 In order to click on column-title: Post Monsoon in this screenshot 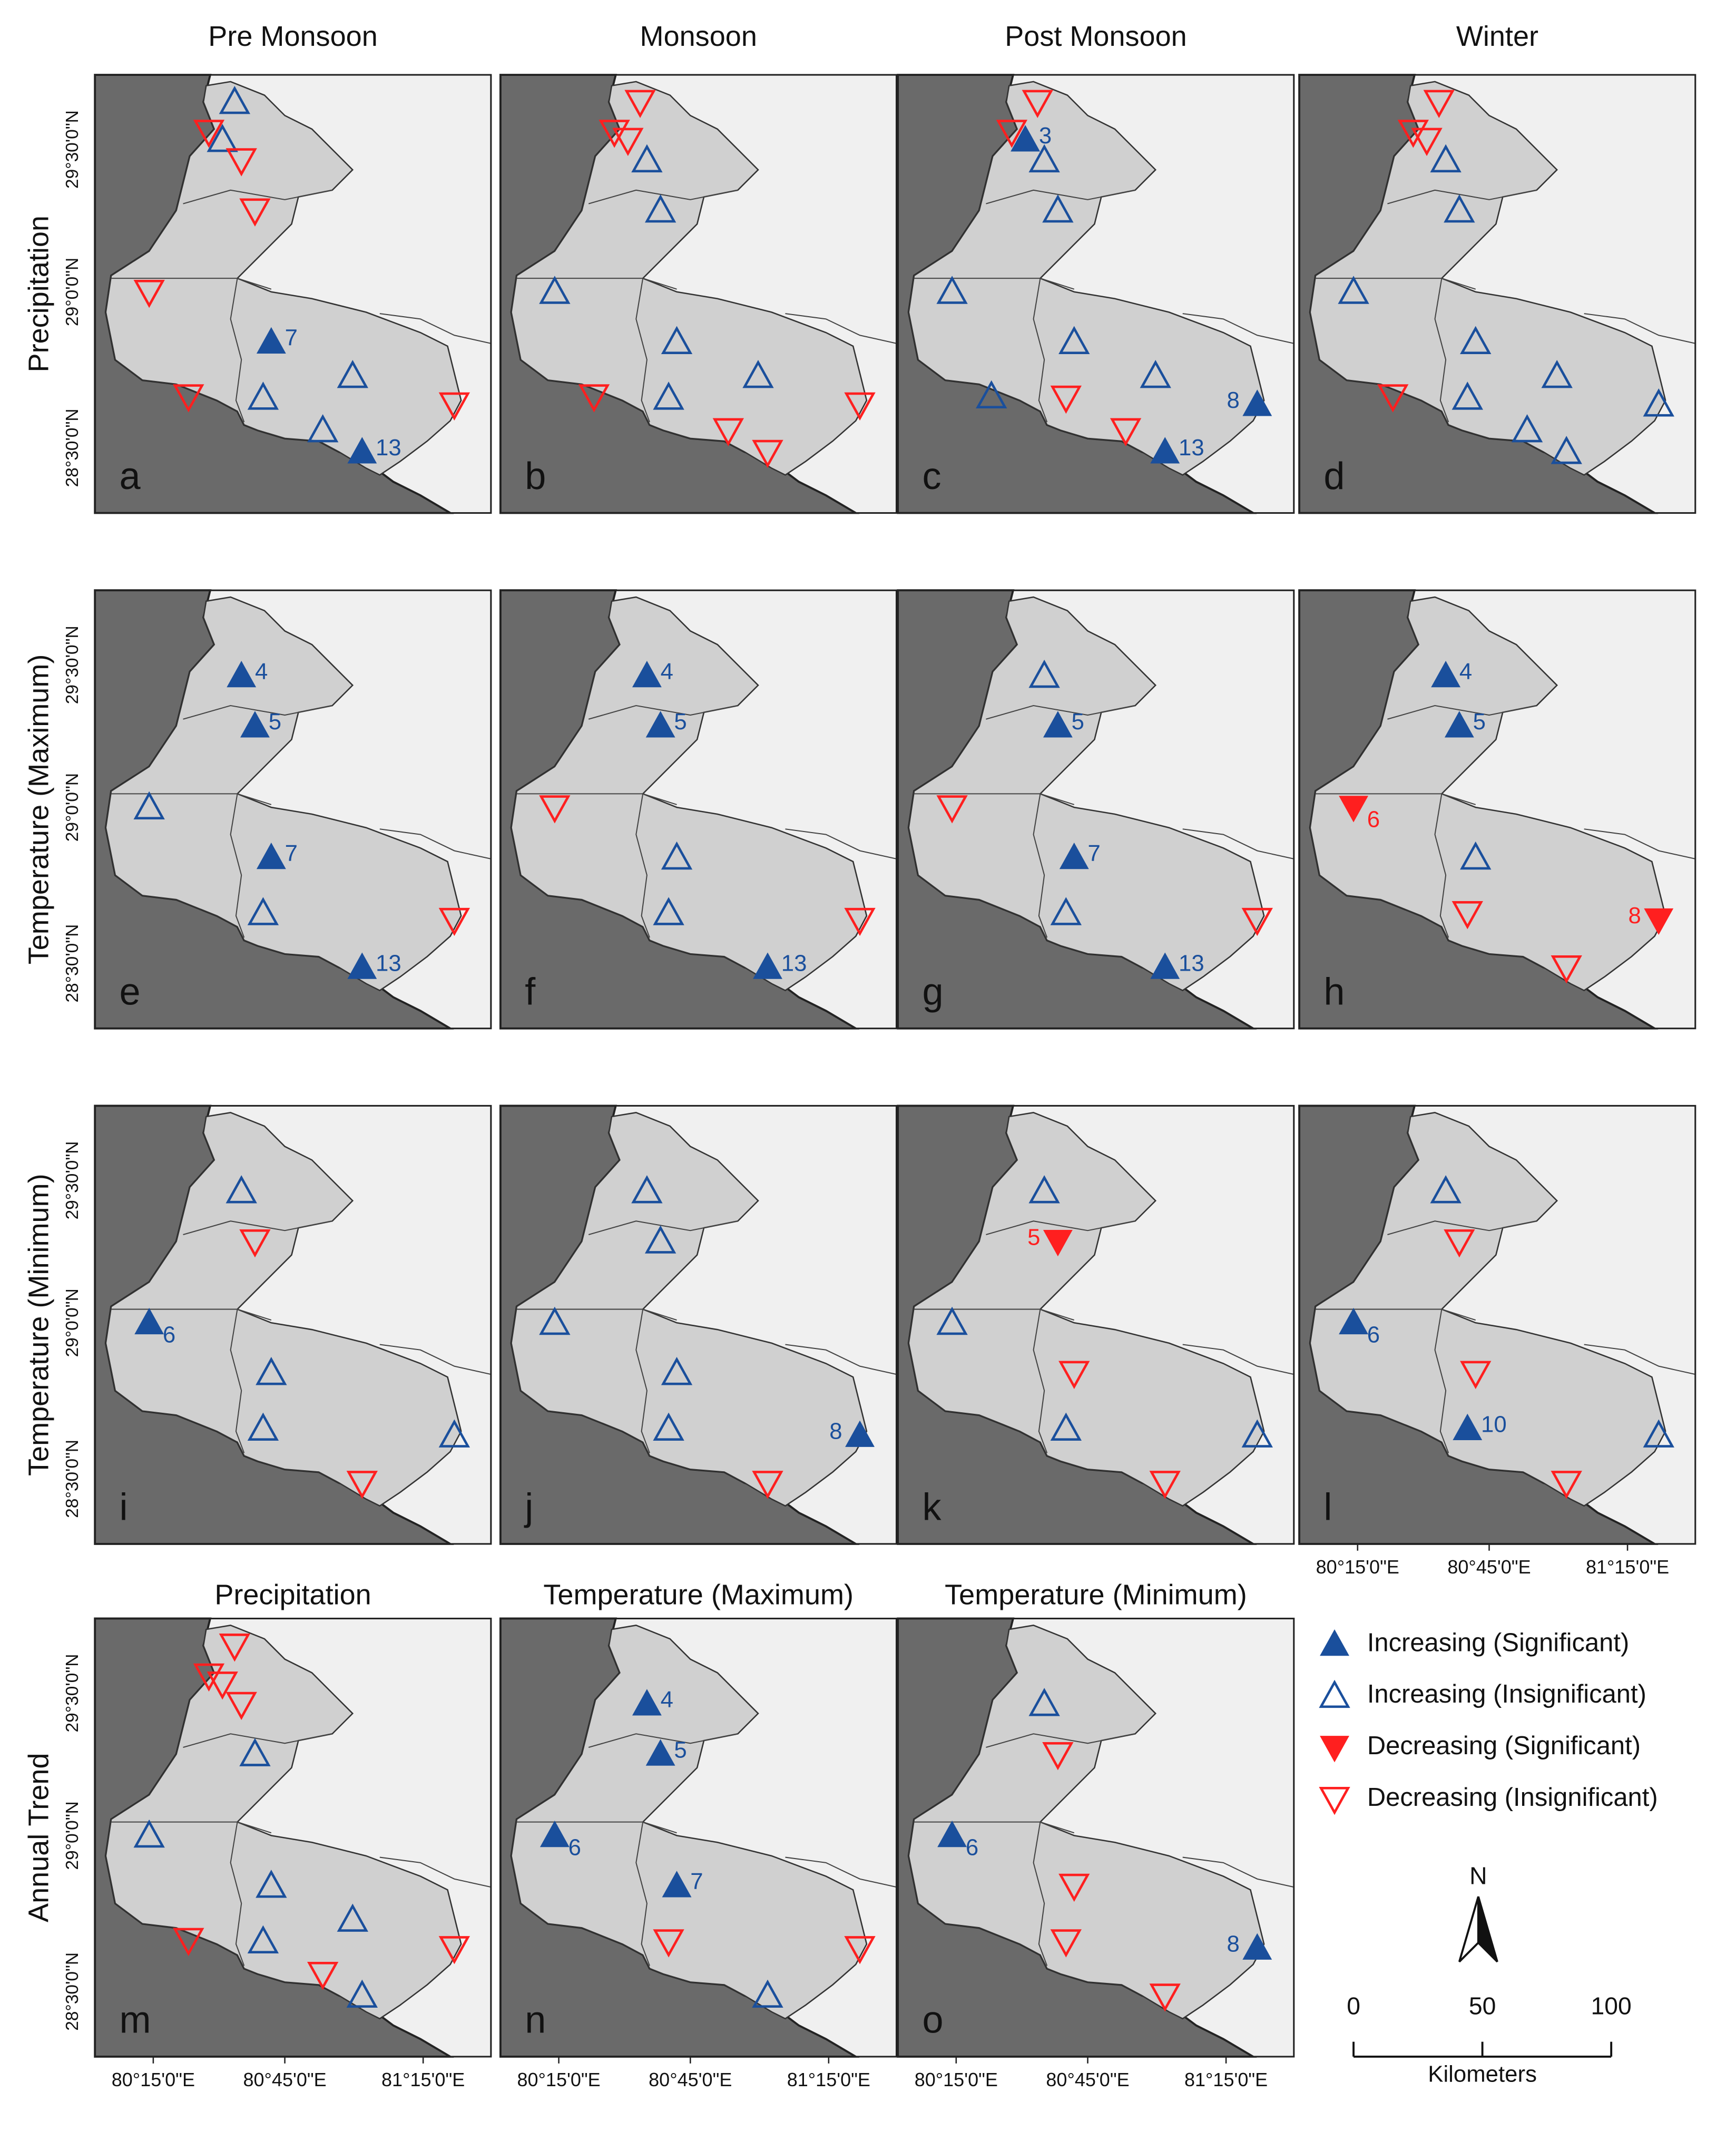, I will do `click(1096, 36)`.